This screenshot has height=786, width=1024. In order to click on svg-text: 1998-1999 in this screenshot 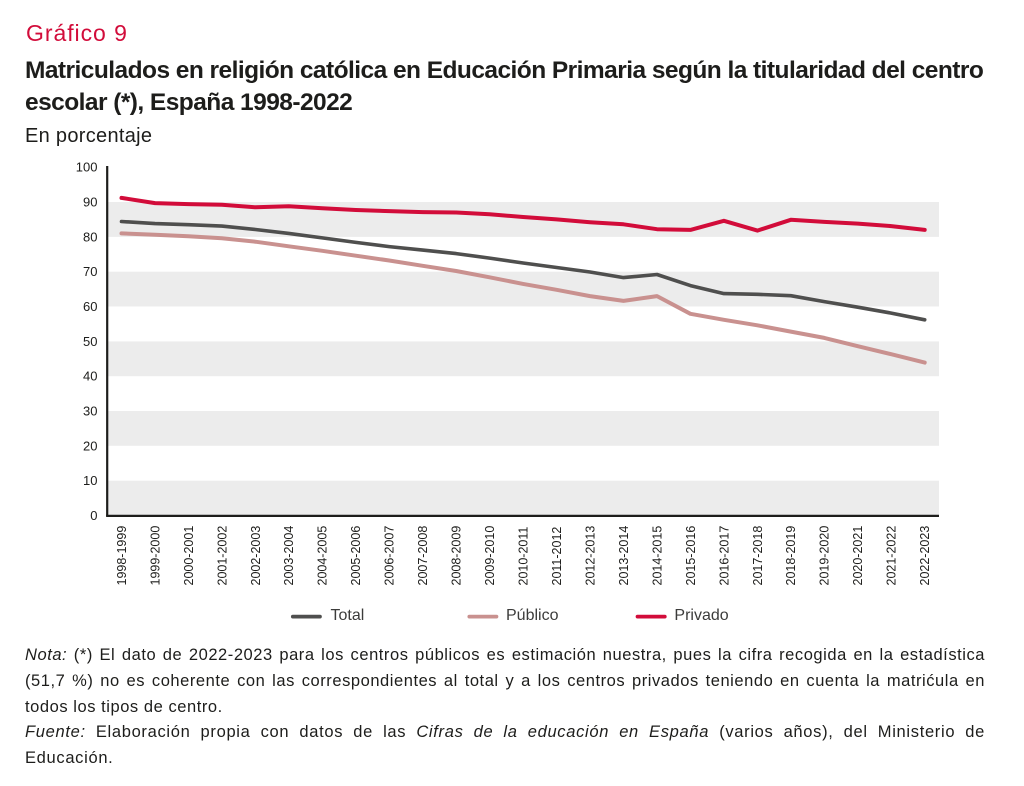, I will do `click(122, 556)`.